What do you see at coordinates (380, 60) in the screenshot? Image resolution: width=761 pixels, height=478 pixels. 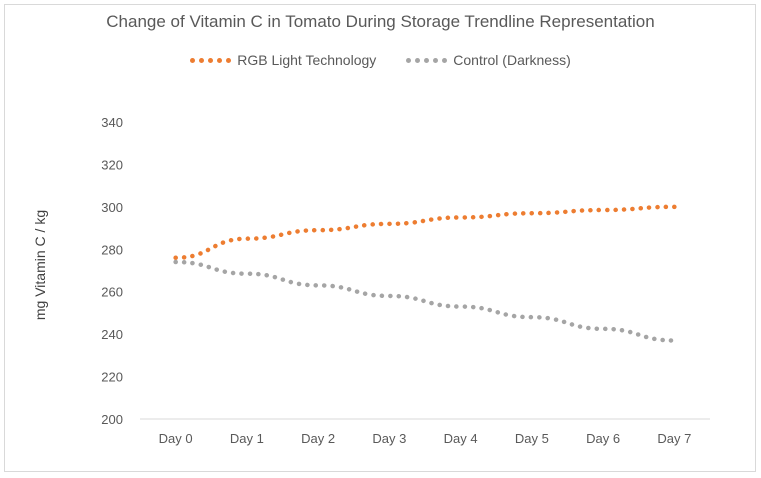 I see `legend: RGB Light Technology Control (Darkness)` at bounding box center [380, 60].